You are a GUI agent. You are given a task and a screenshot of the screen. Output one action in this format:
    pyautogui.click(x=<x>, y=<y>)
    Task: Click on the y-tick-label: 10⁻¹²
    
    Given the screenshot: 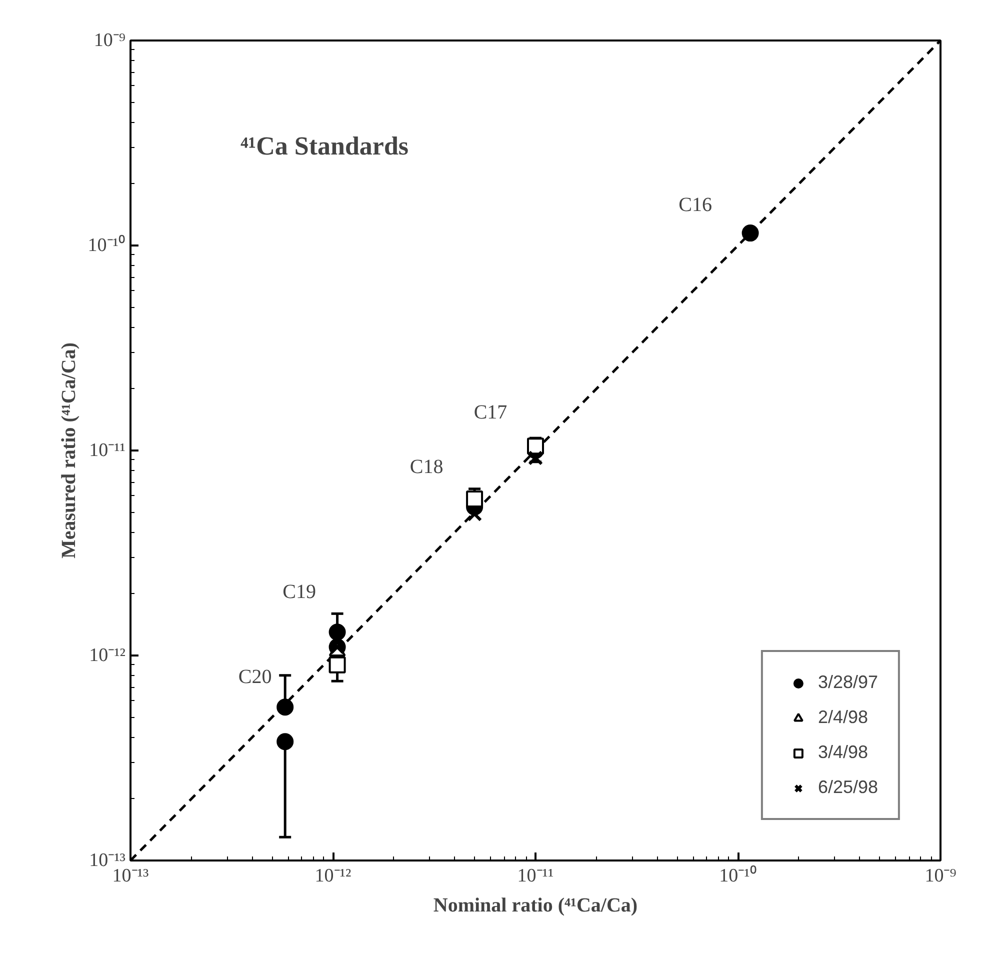 What is the action you would take?
    pyautogui.click(x=107, y=655)
    